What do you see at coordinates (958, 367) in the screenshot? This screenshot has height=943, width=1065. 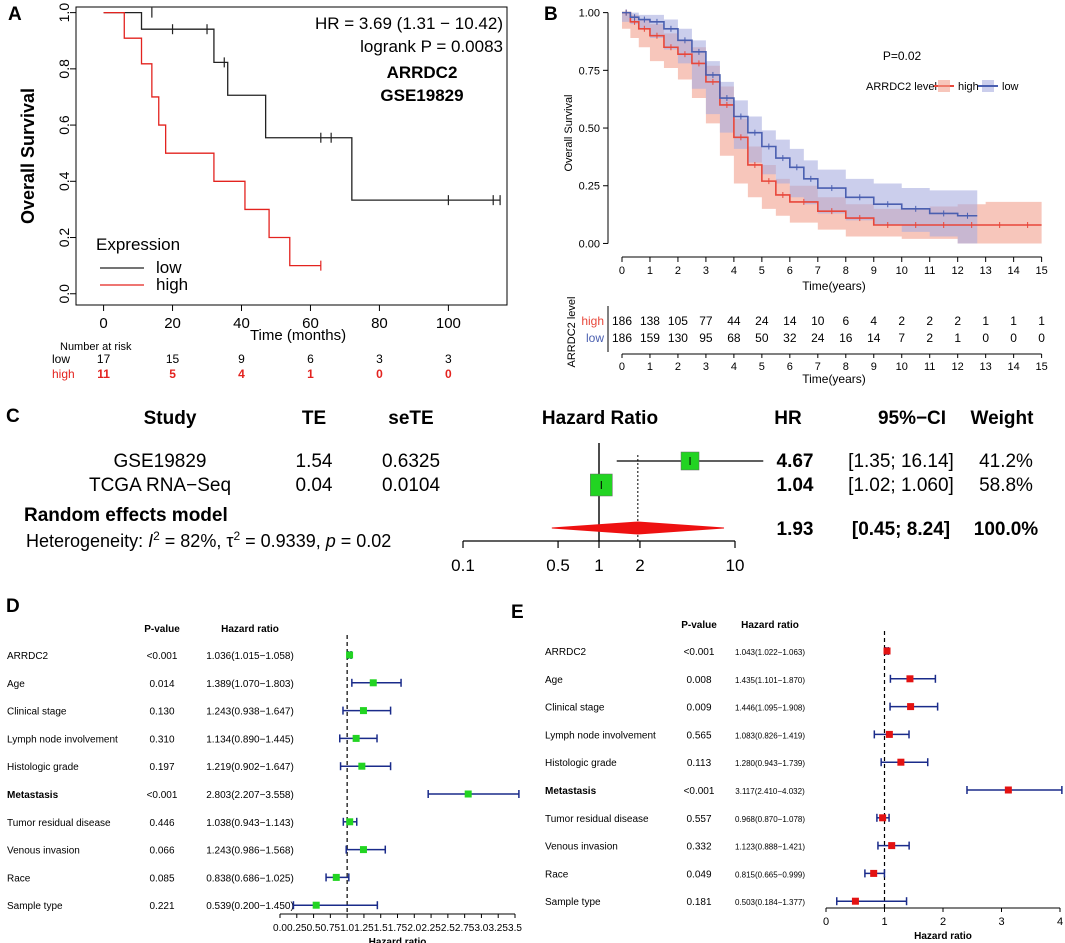 I see `x-tick-label-b-rt: 12` at bounding box center [958, 367].